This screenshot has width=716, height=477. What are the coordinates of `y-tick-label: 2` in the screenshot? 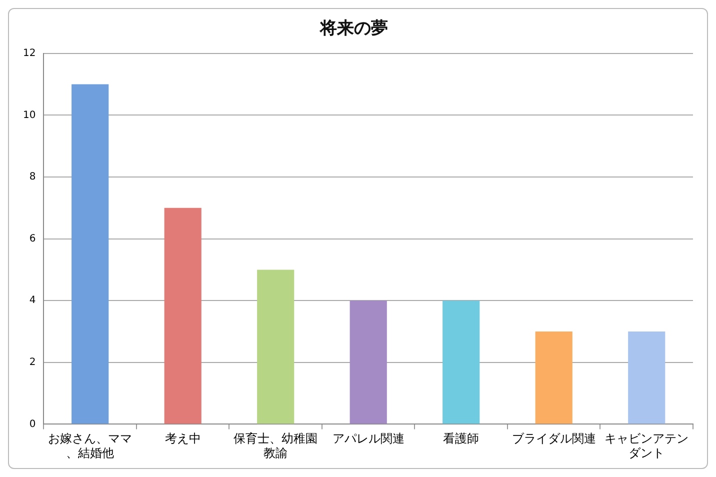 It's located at (32, 362).